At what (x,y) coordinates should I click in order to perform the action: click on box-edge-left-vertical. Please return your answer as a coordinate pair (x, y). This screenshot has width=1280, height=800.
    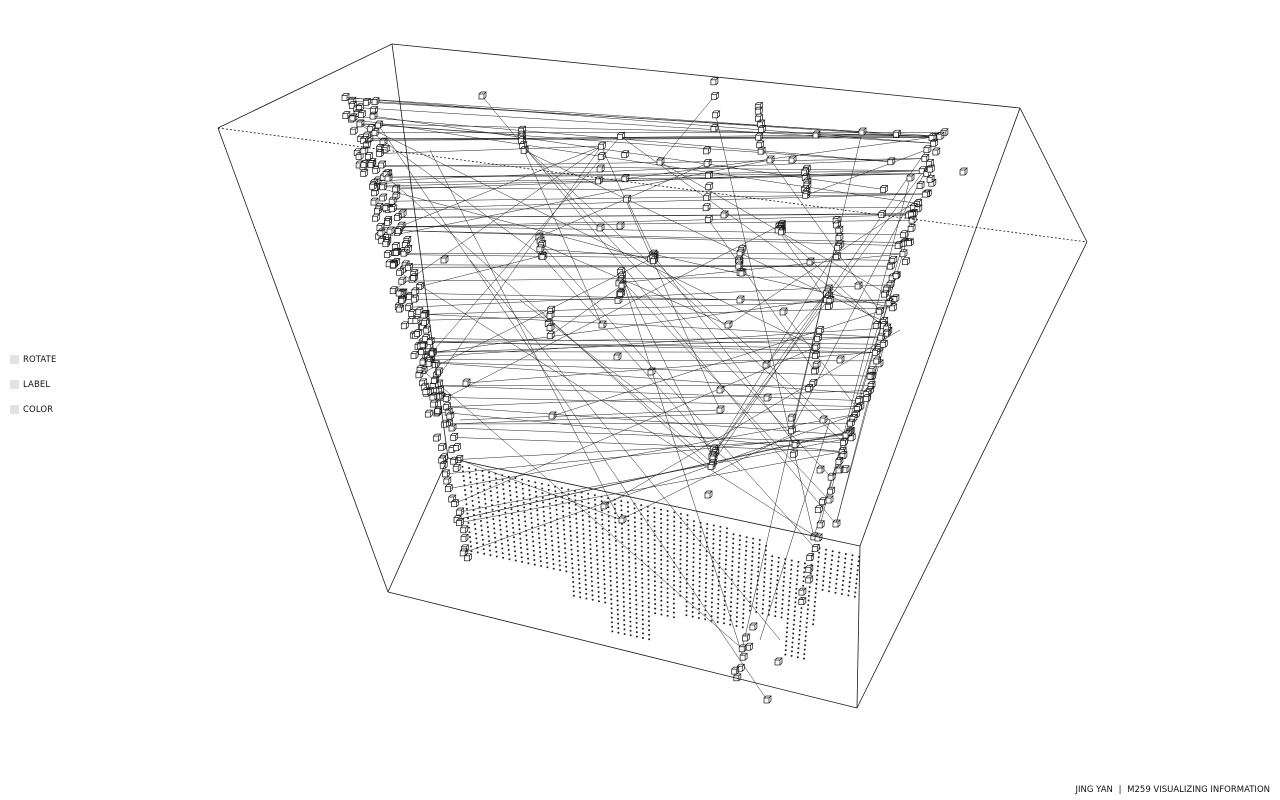
    Looking at the image, I should click on (303, 360).